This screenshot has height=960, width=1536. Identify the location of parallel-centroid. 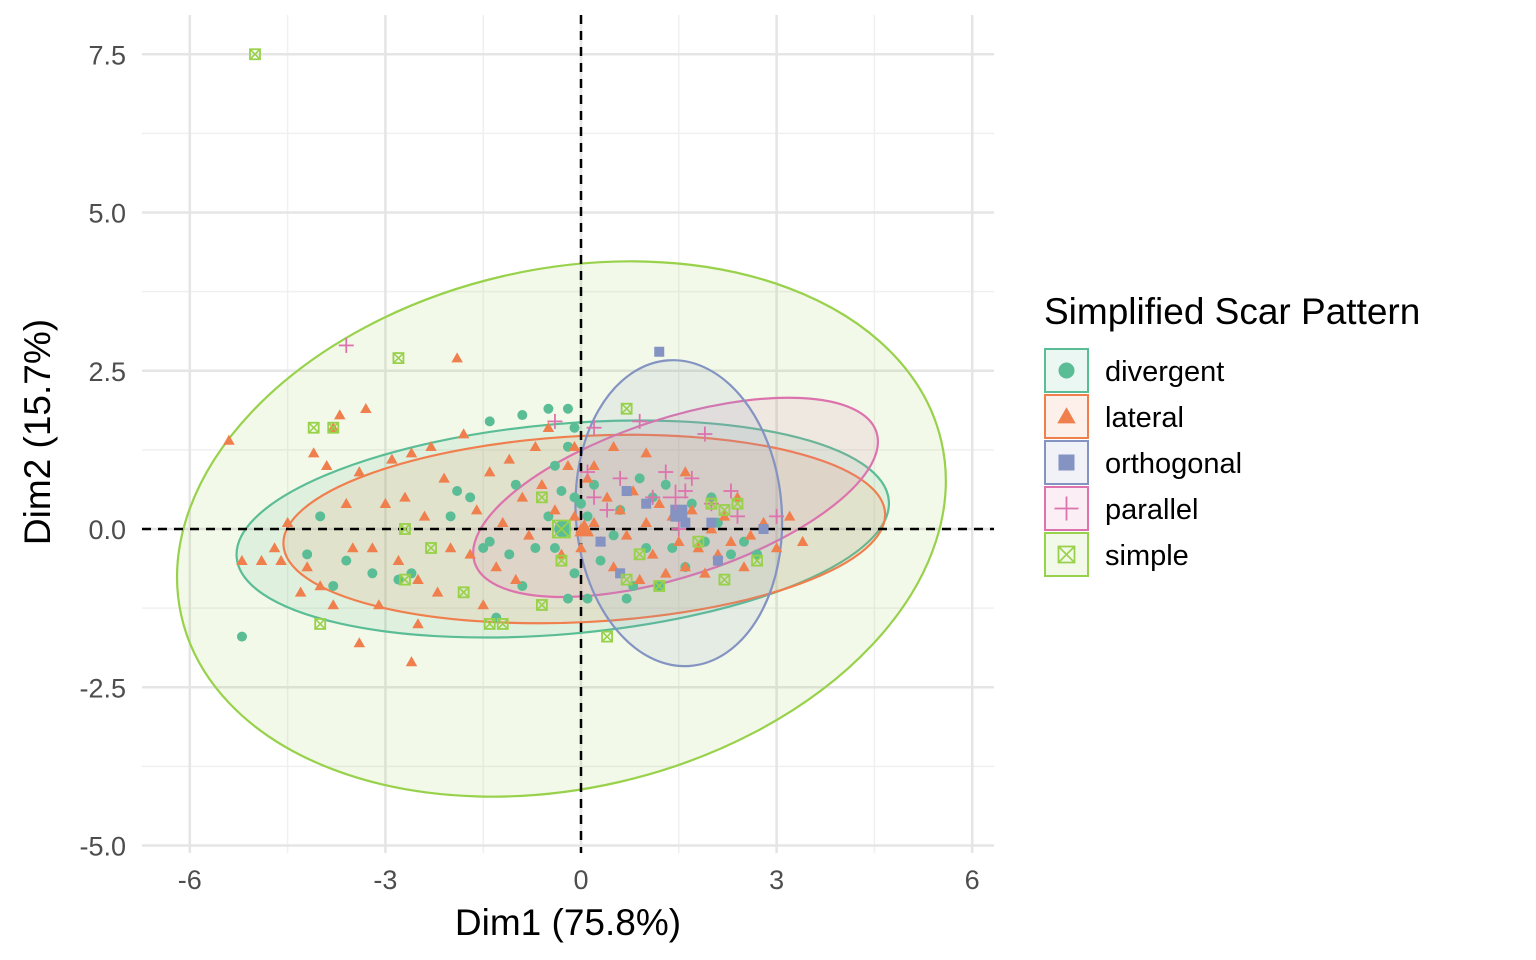
(675, 497).